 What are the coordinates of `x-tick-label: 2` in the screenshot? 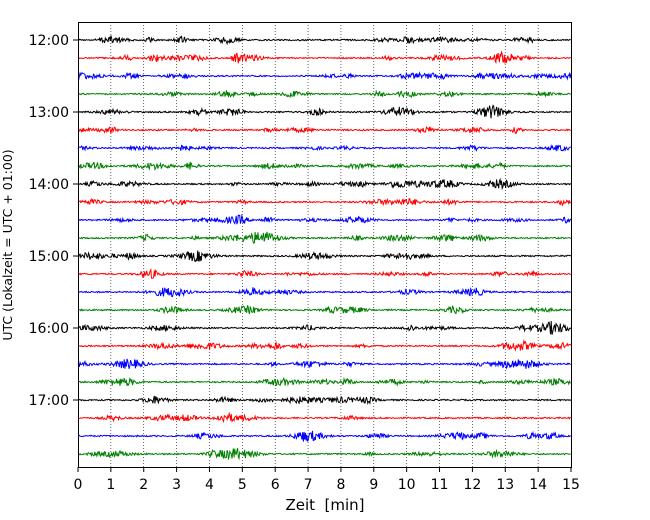 It's located at (143, 485).